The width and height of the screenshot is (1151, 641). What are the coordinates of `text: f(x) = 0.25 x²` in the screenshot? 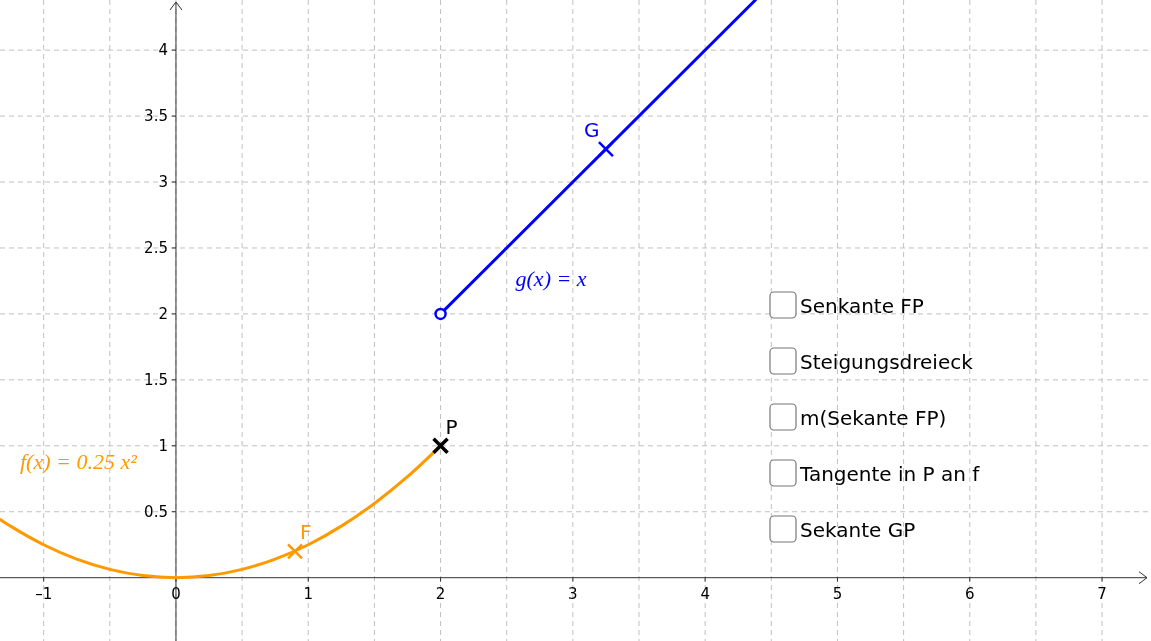 It's located at (79, 462).